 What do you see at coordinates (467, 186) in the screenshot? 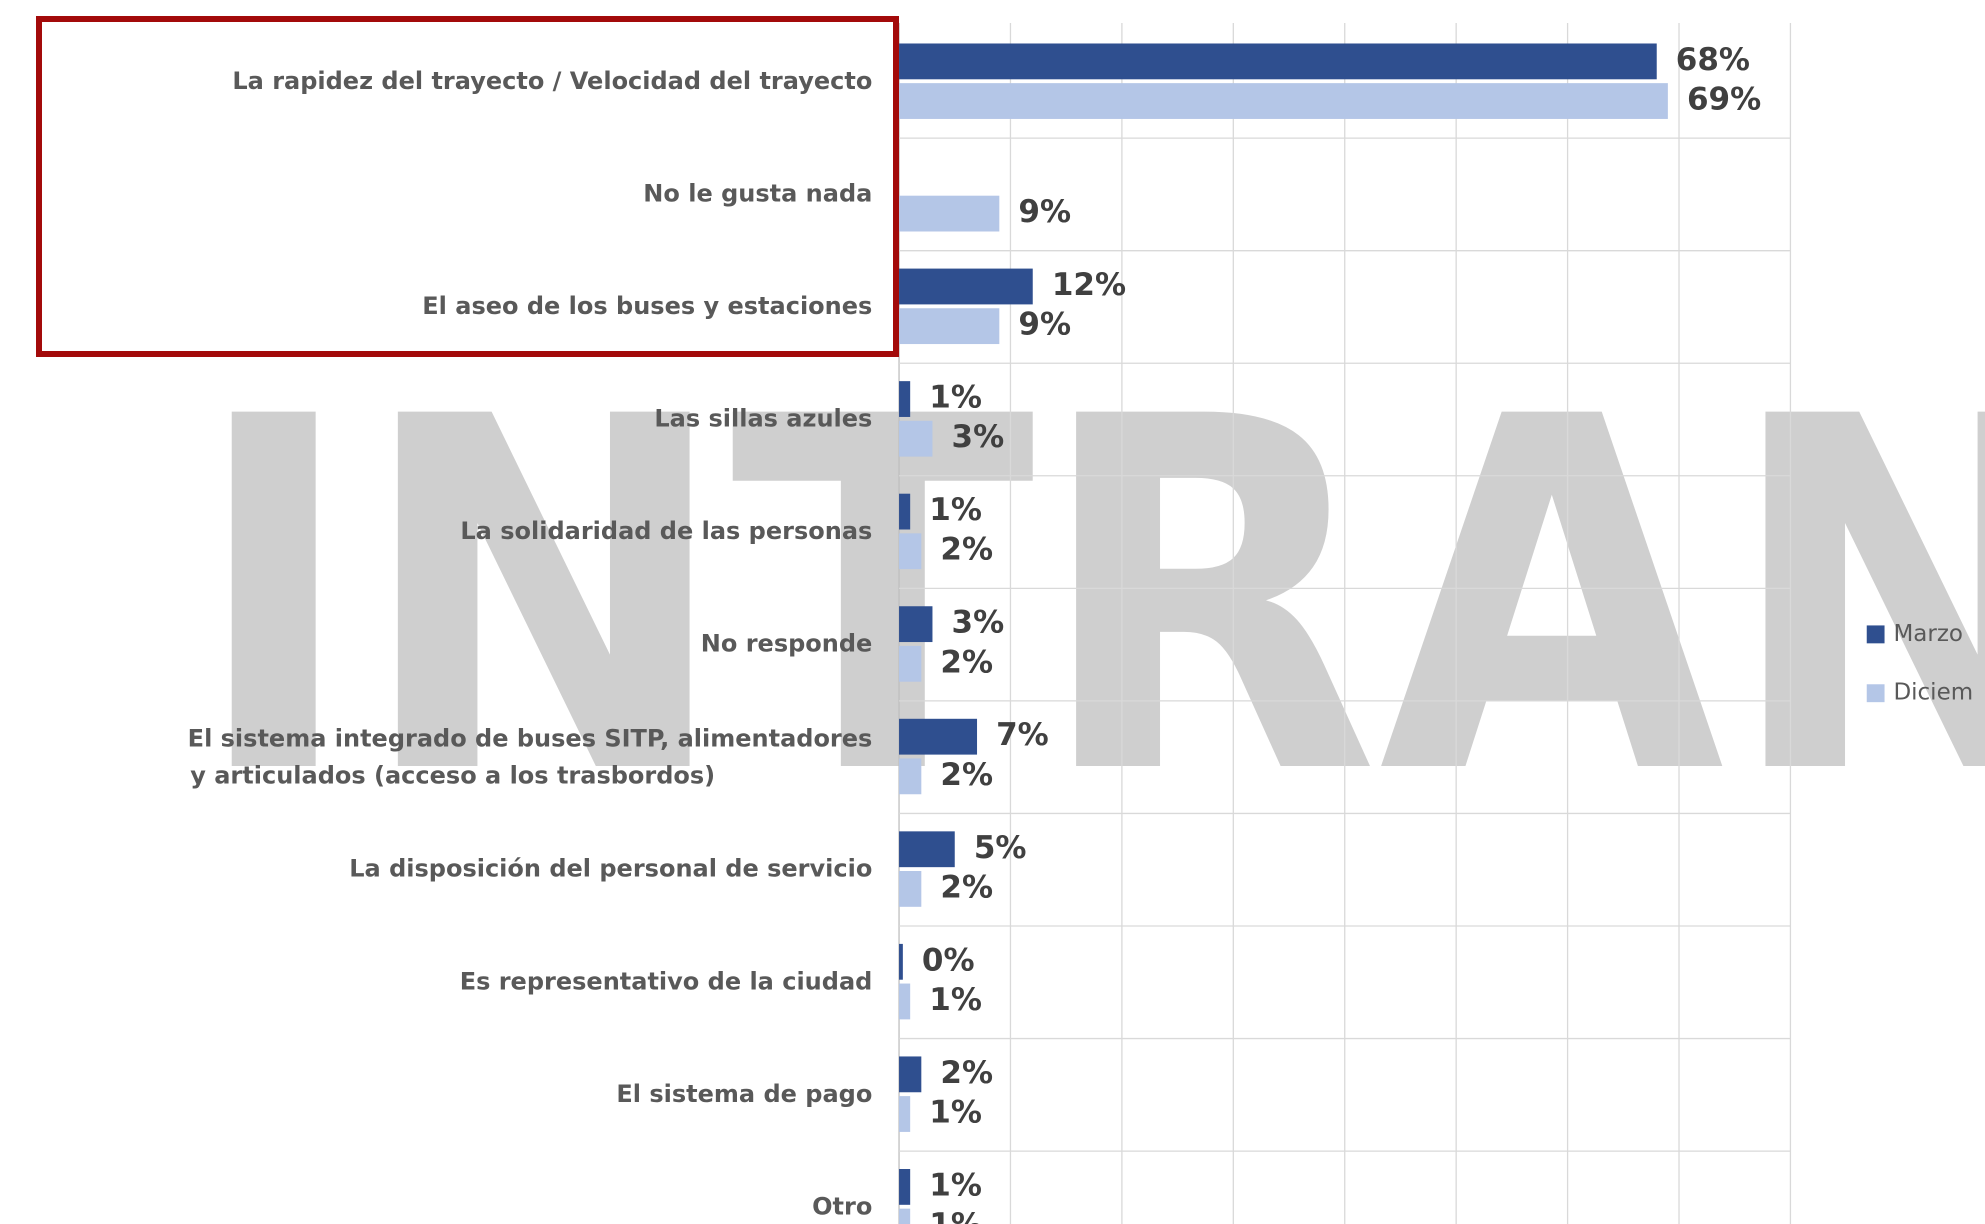
I see `highlight-box` at bounding box center [467, 186].